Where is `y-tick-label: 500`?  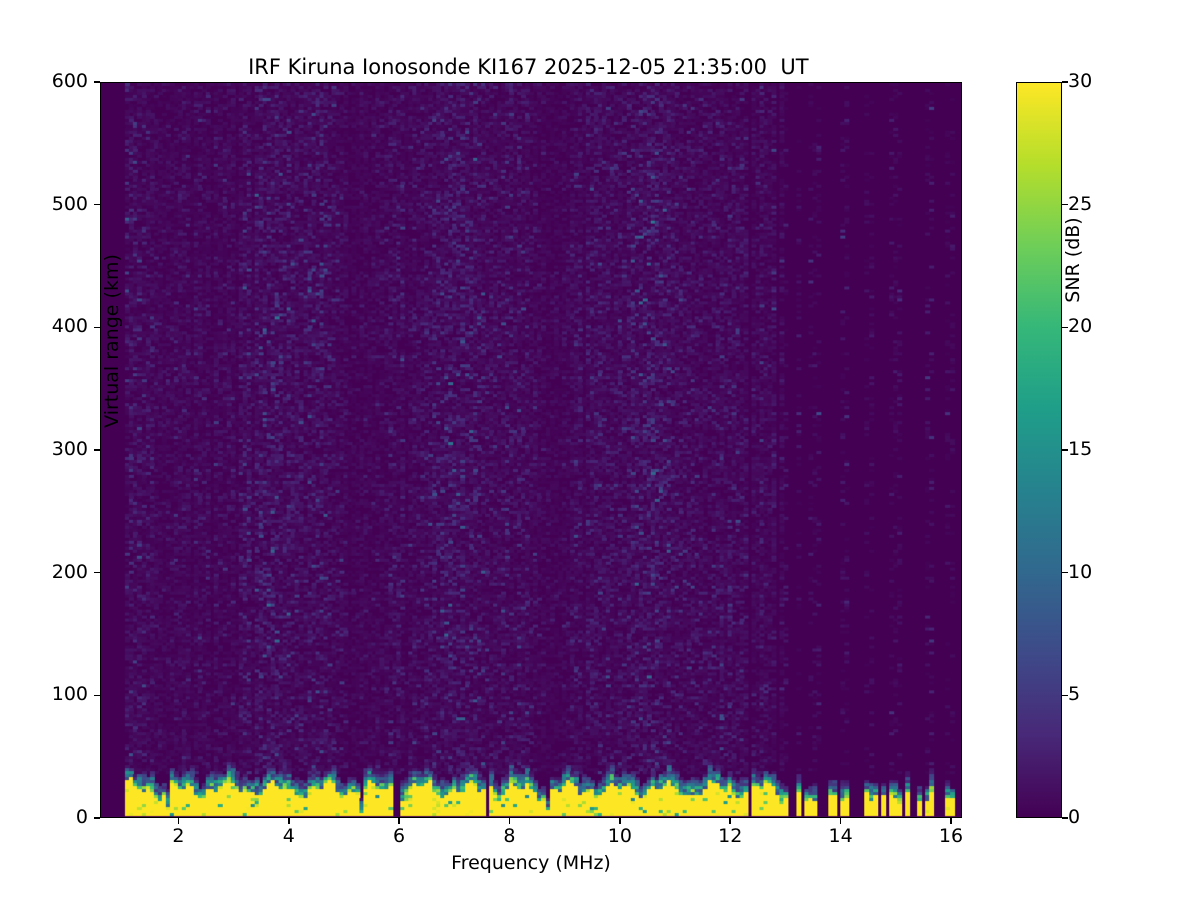
y-tick-label: 500 is located at coordinates (69, 203).